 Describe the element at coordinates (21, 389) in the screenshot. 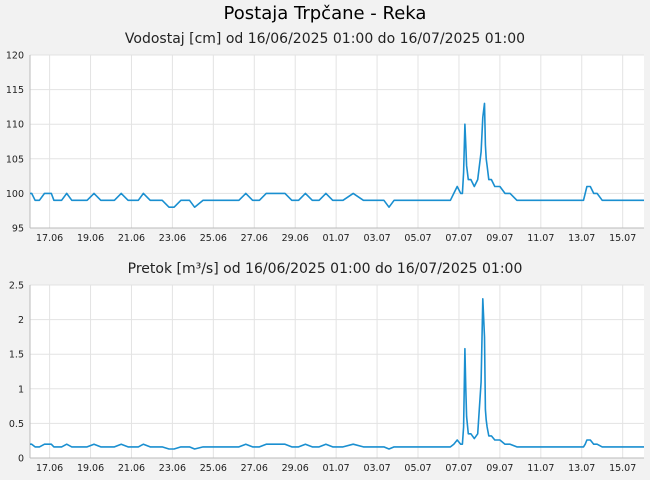

I see `y-tick-label: 1` at that location.